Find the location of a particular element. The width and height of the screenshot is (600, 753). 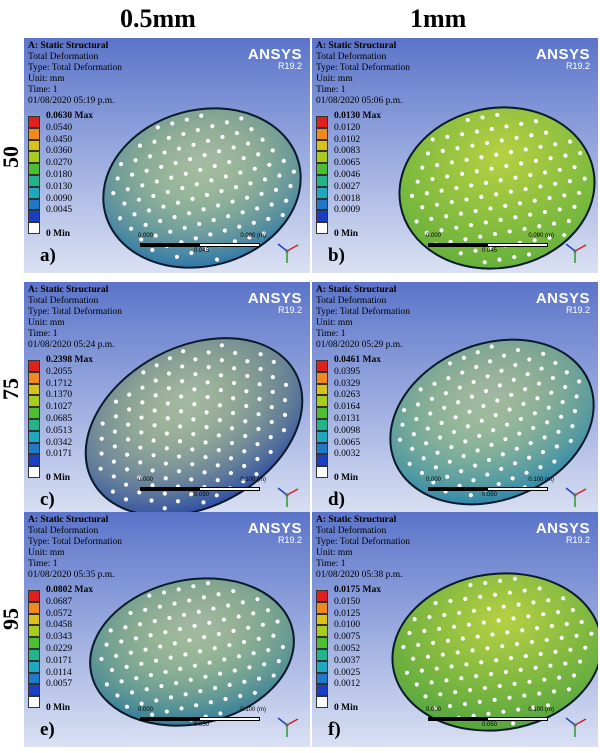

legend-value: 0.0027 is located at coordinates (347, 186).